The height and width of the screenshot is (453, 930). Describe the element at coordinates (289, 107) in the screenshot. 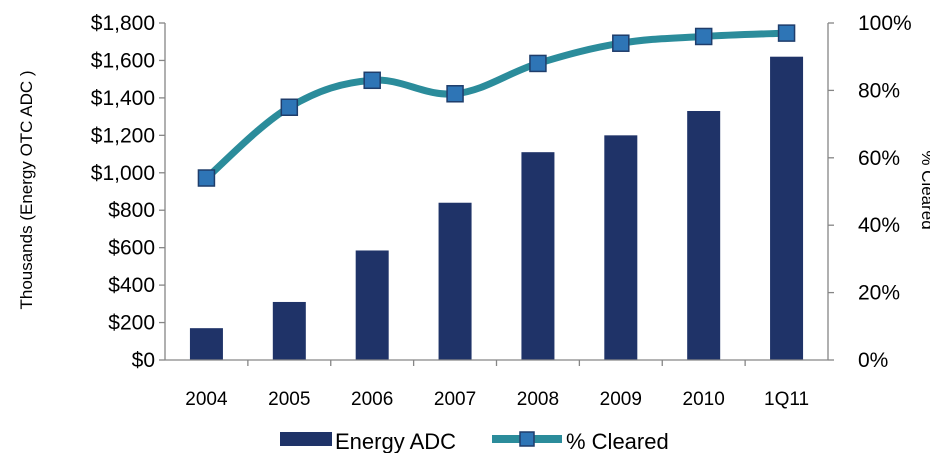

I see `cleared-marker-2005` at that location.